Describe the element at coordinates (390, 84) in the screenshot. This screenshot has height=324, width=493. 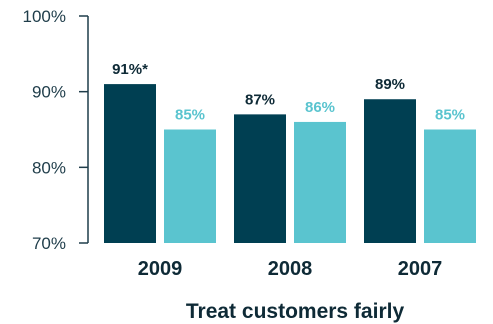
I see `data-label-2007-series1: 89%` at that location.